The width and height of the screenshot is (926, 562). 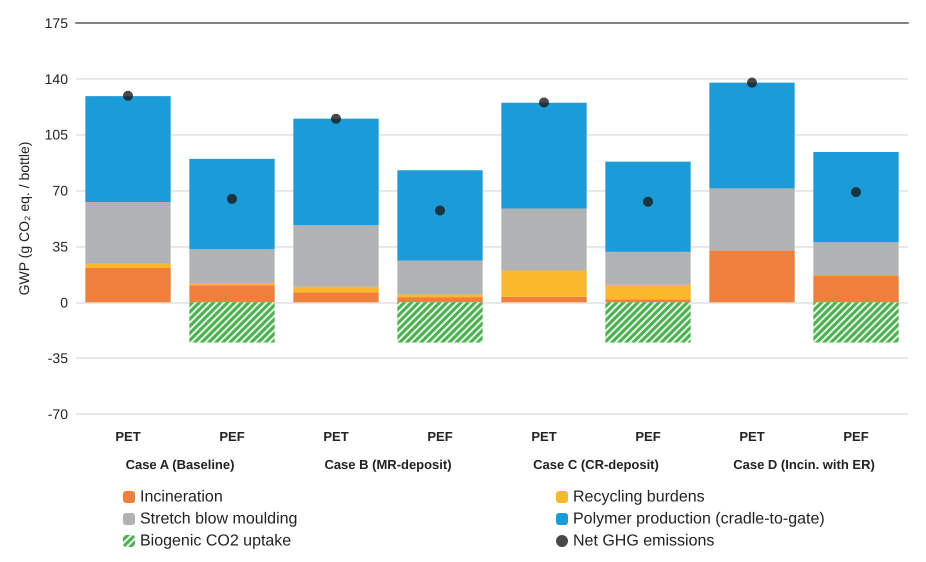 What do you see at coordinates (639, 497) in the screenshot?
I see `legend-label: Recycling burdens` at bounding box center [639, 497].